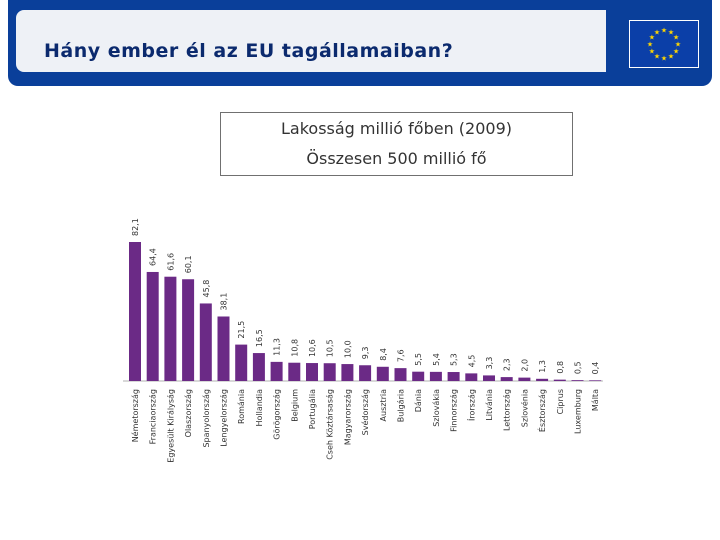  I want to click on category-label: Belgium, so click(294, 405).